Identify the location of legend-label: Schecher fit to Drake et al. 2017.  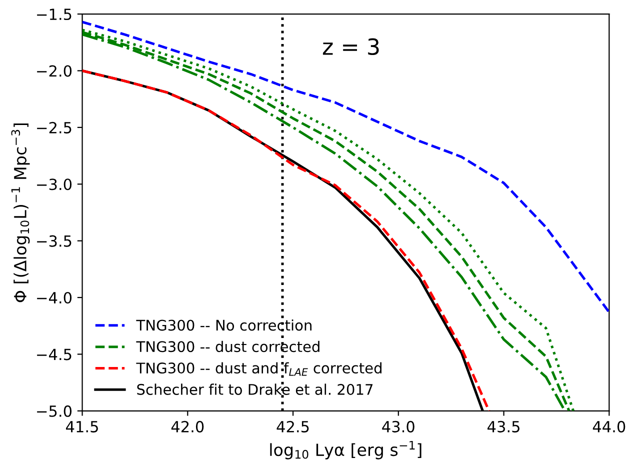
(255, 389).